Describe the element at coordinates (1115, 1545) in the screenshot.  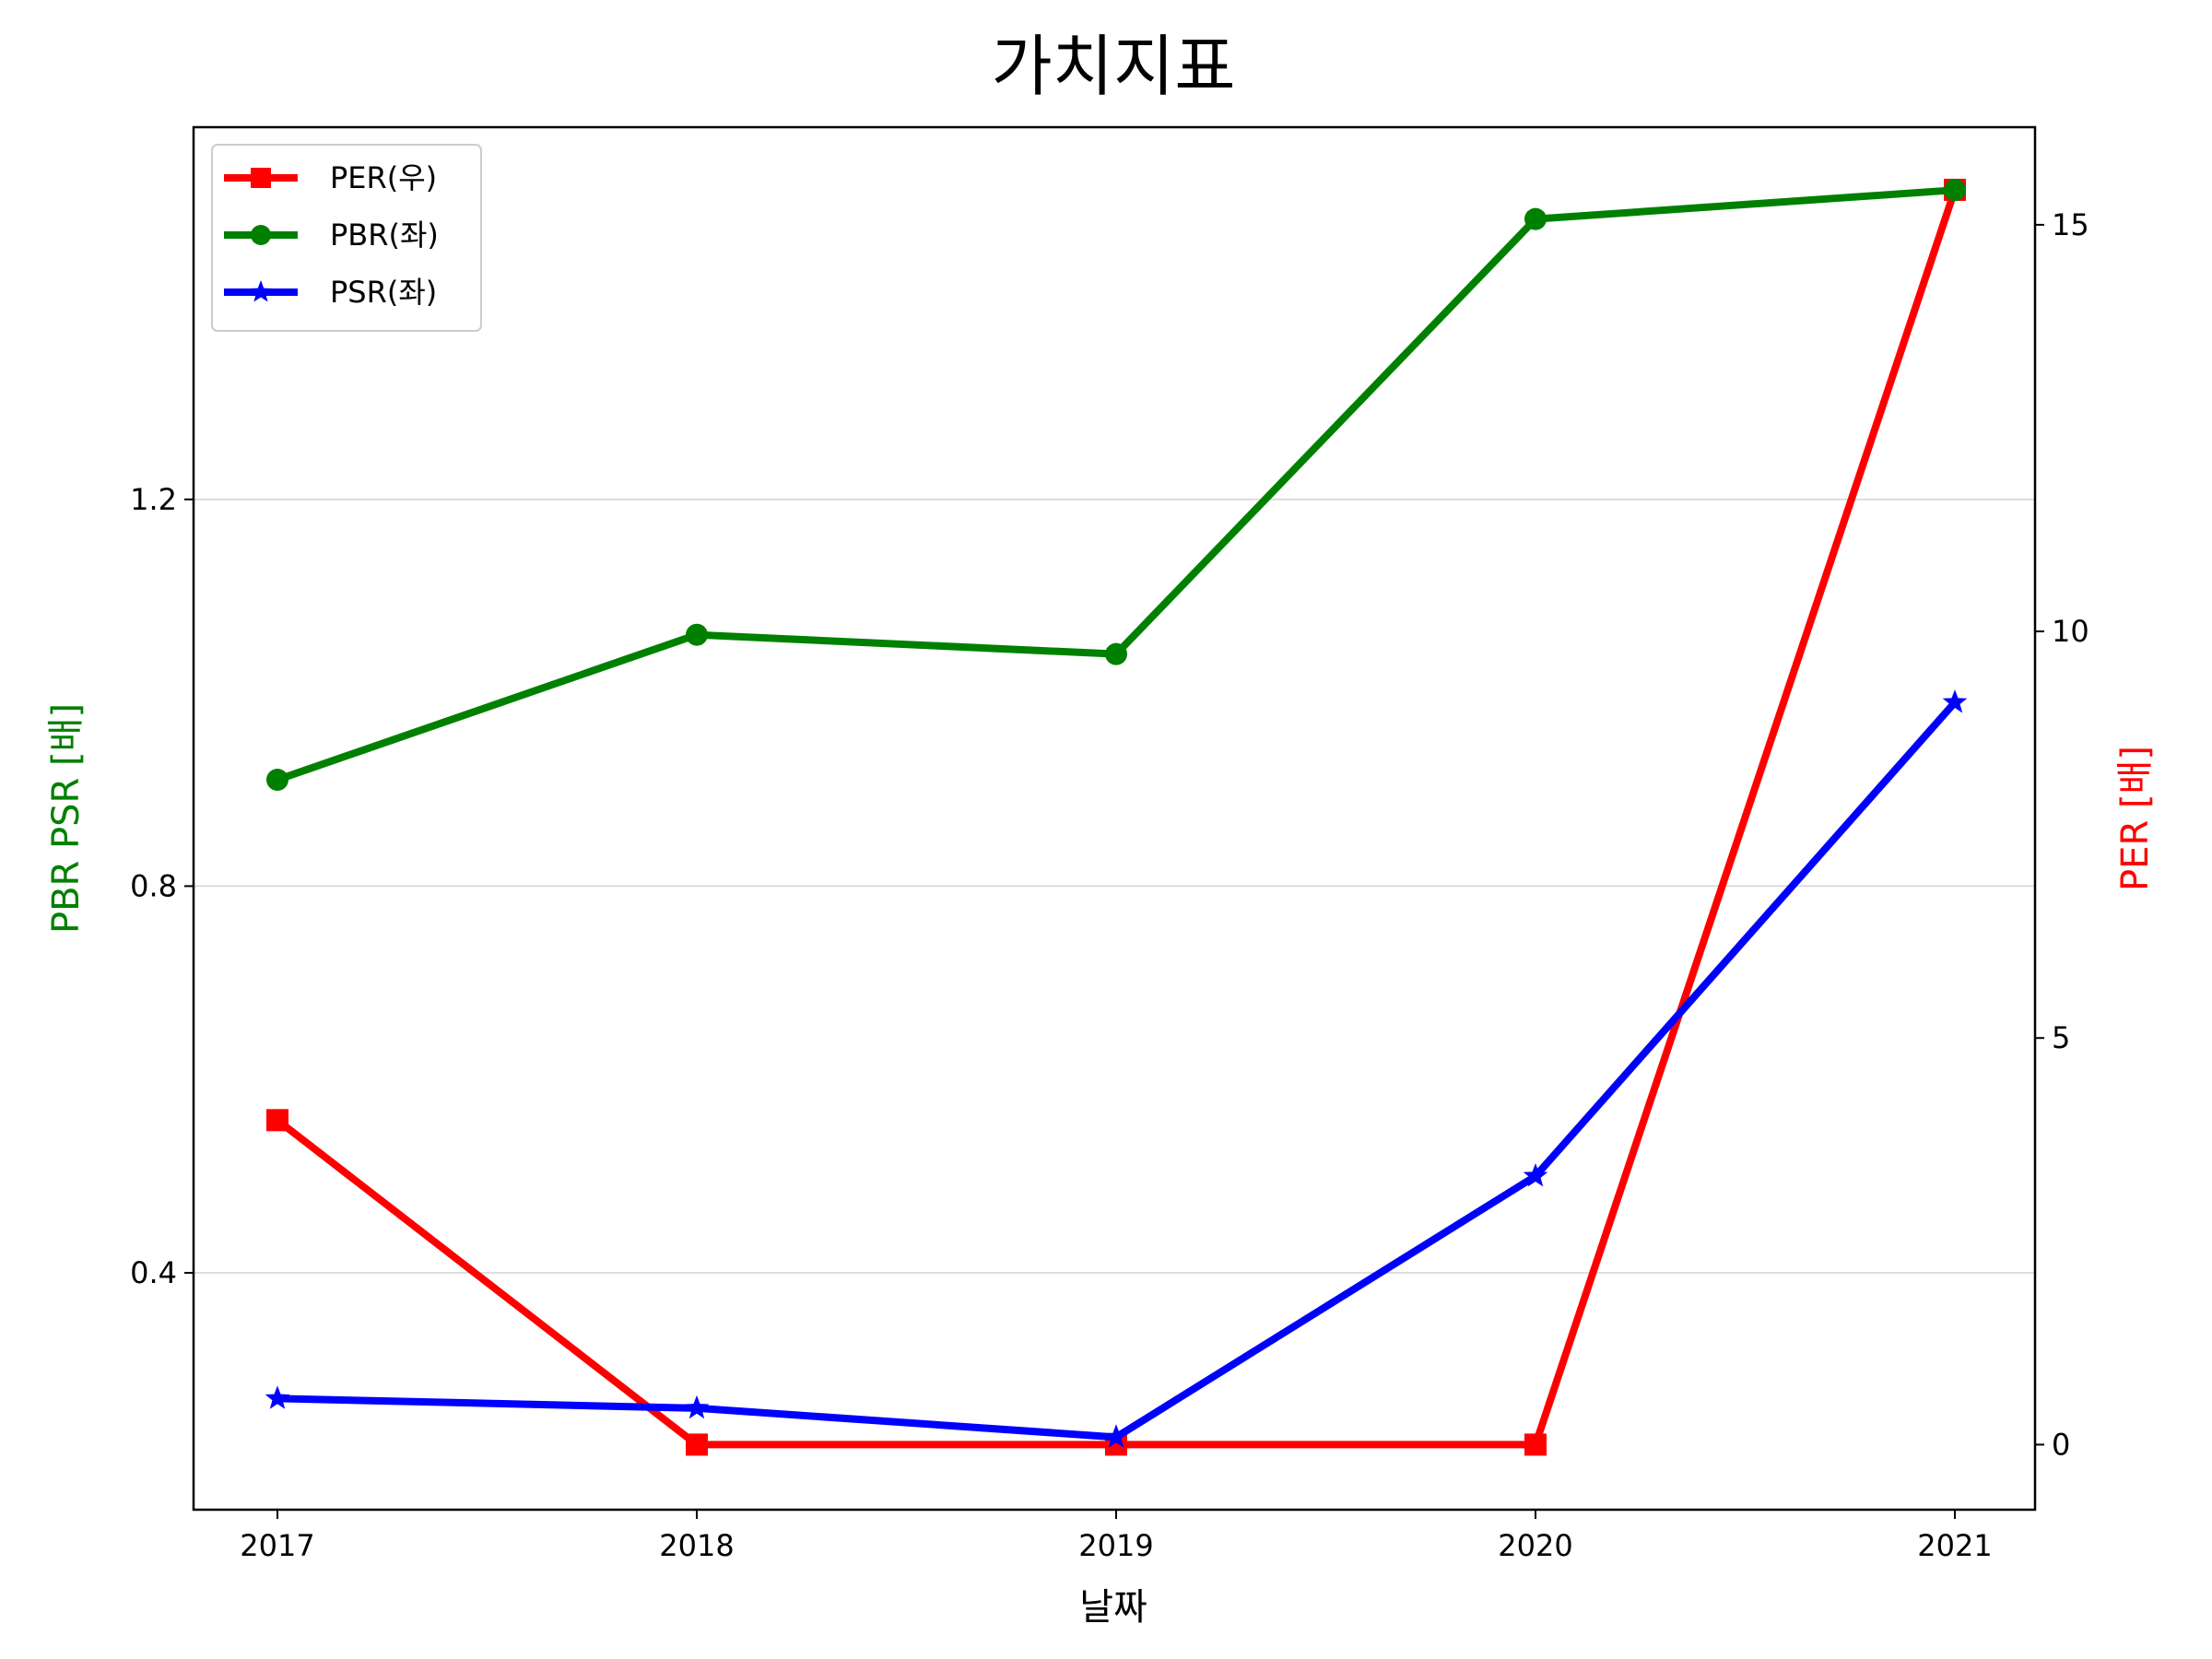
I see `x-tick-label: 2019` at that location.